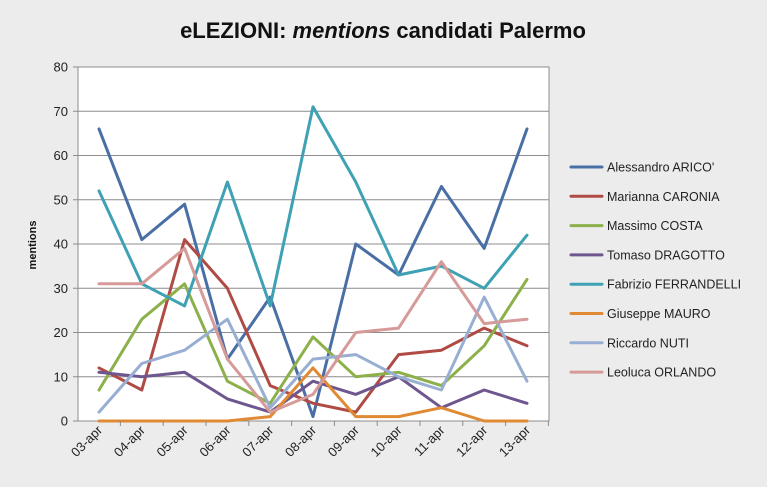 This screenshot has height=487, width=767. Describe the element at coordinates (488, 30) in the screenshot. I see `chart-title-part: candidati Palermo` at that location.